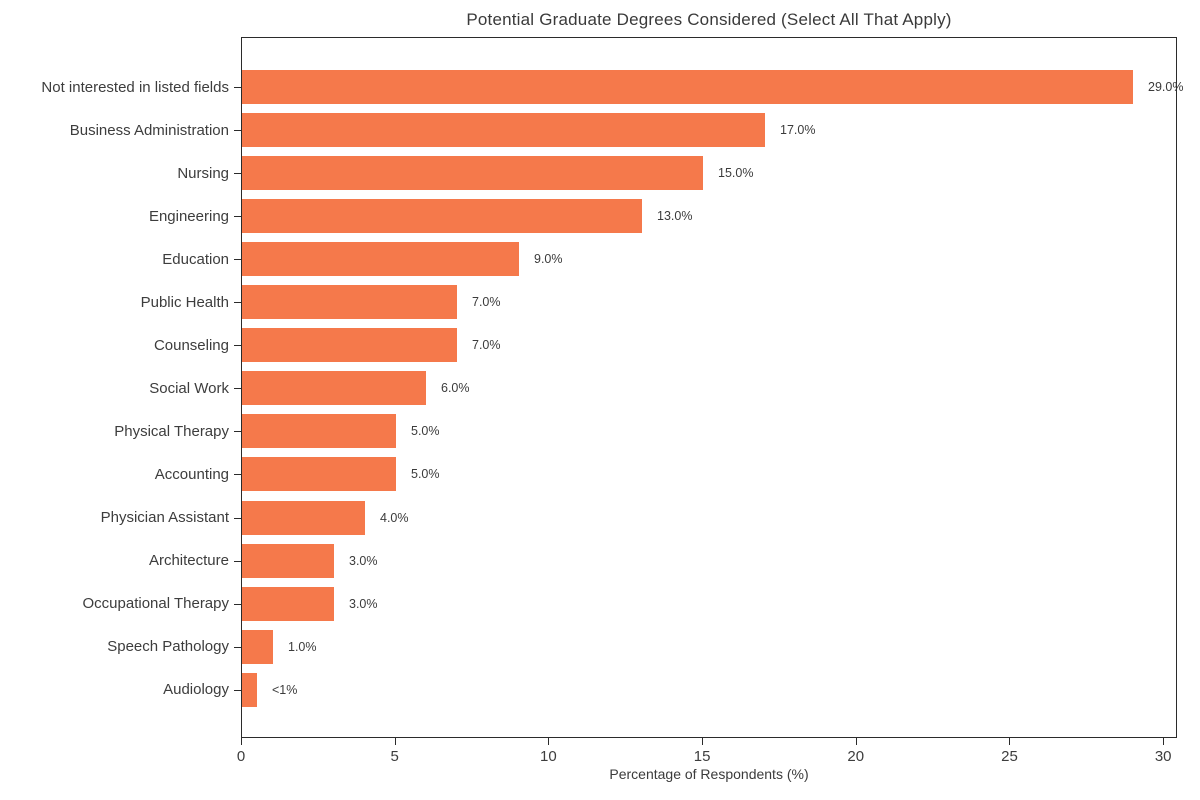 Image resolution: width=1200 pixels, height=800 pixels. Describe the element at coordinates (548, 259) in the screenshot. I see `value-label: 9.0%` at that location.